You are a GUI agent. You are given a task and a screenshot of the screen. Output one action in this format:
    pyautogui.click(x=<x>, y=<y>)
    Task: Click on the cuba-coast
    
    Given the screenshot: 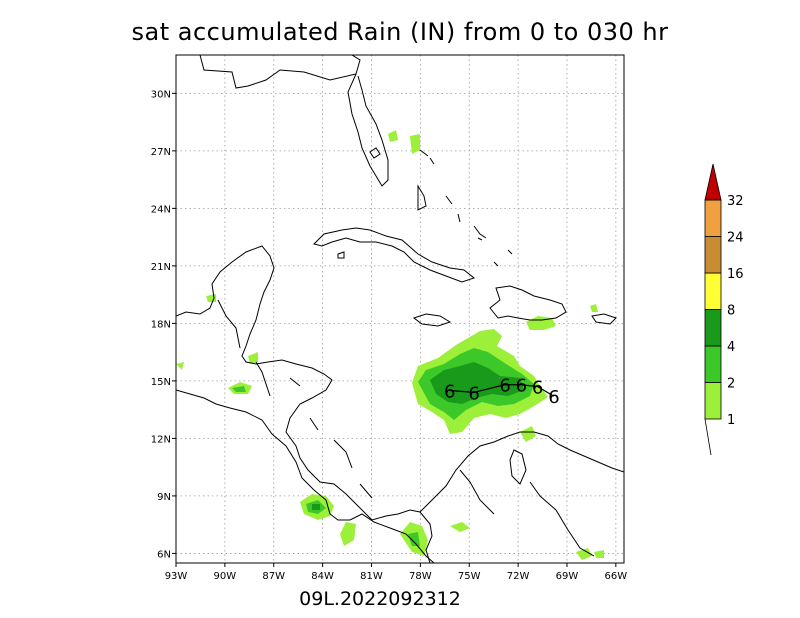 What is the action you would take?
    pyautogui.click(x=394, y=255)
    